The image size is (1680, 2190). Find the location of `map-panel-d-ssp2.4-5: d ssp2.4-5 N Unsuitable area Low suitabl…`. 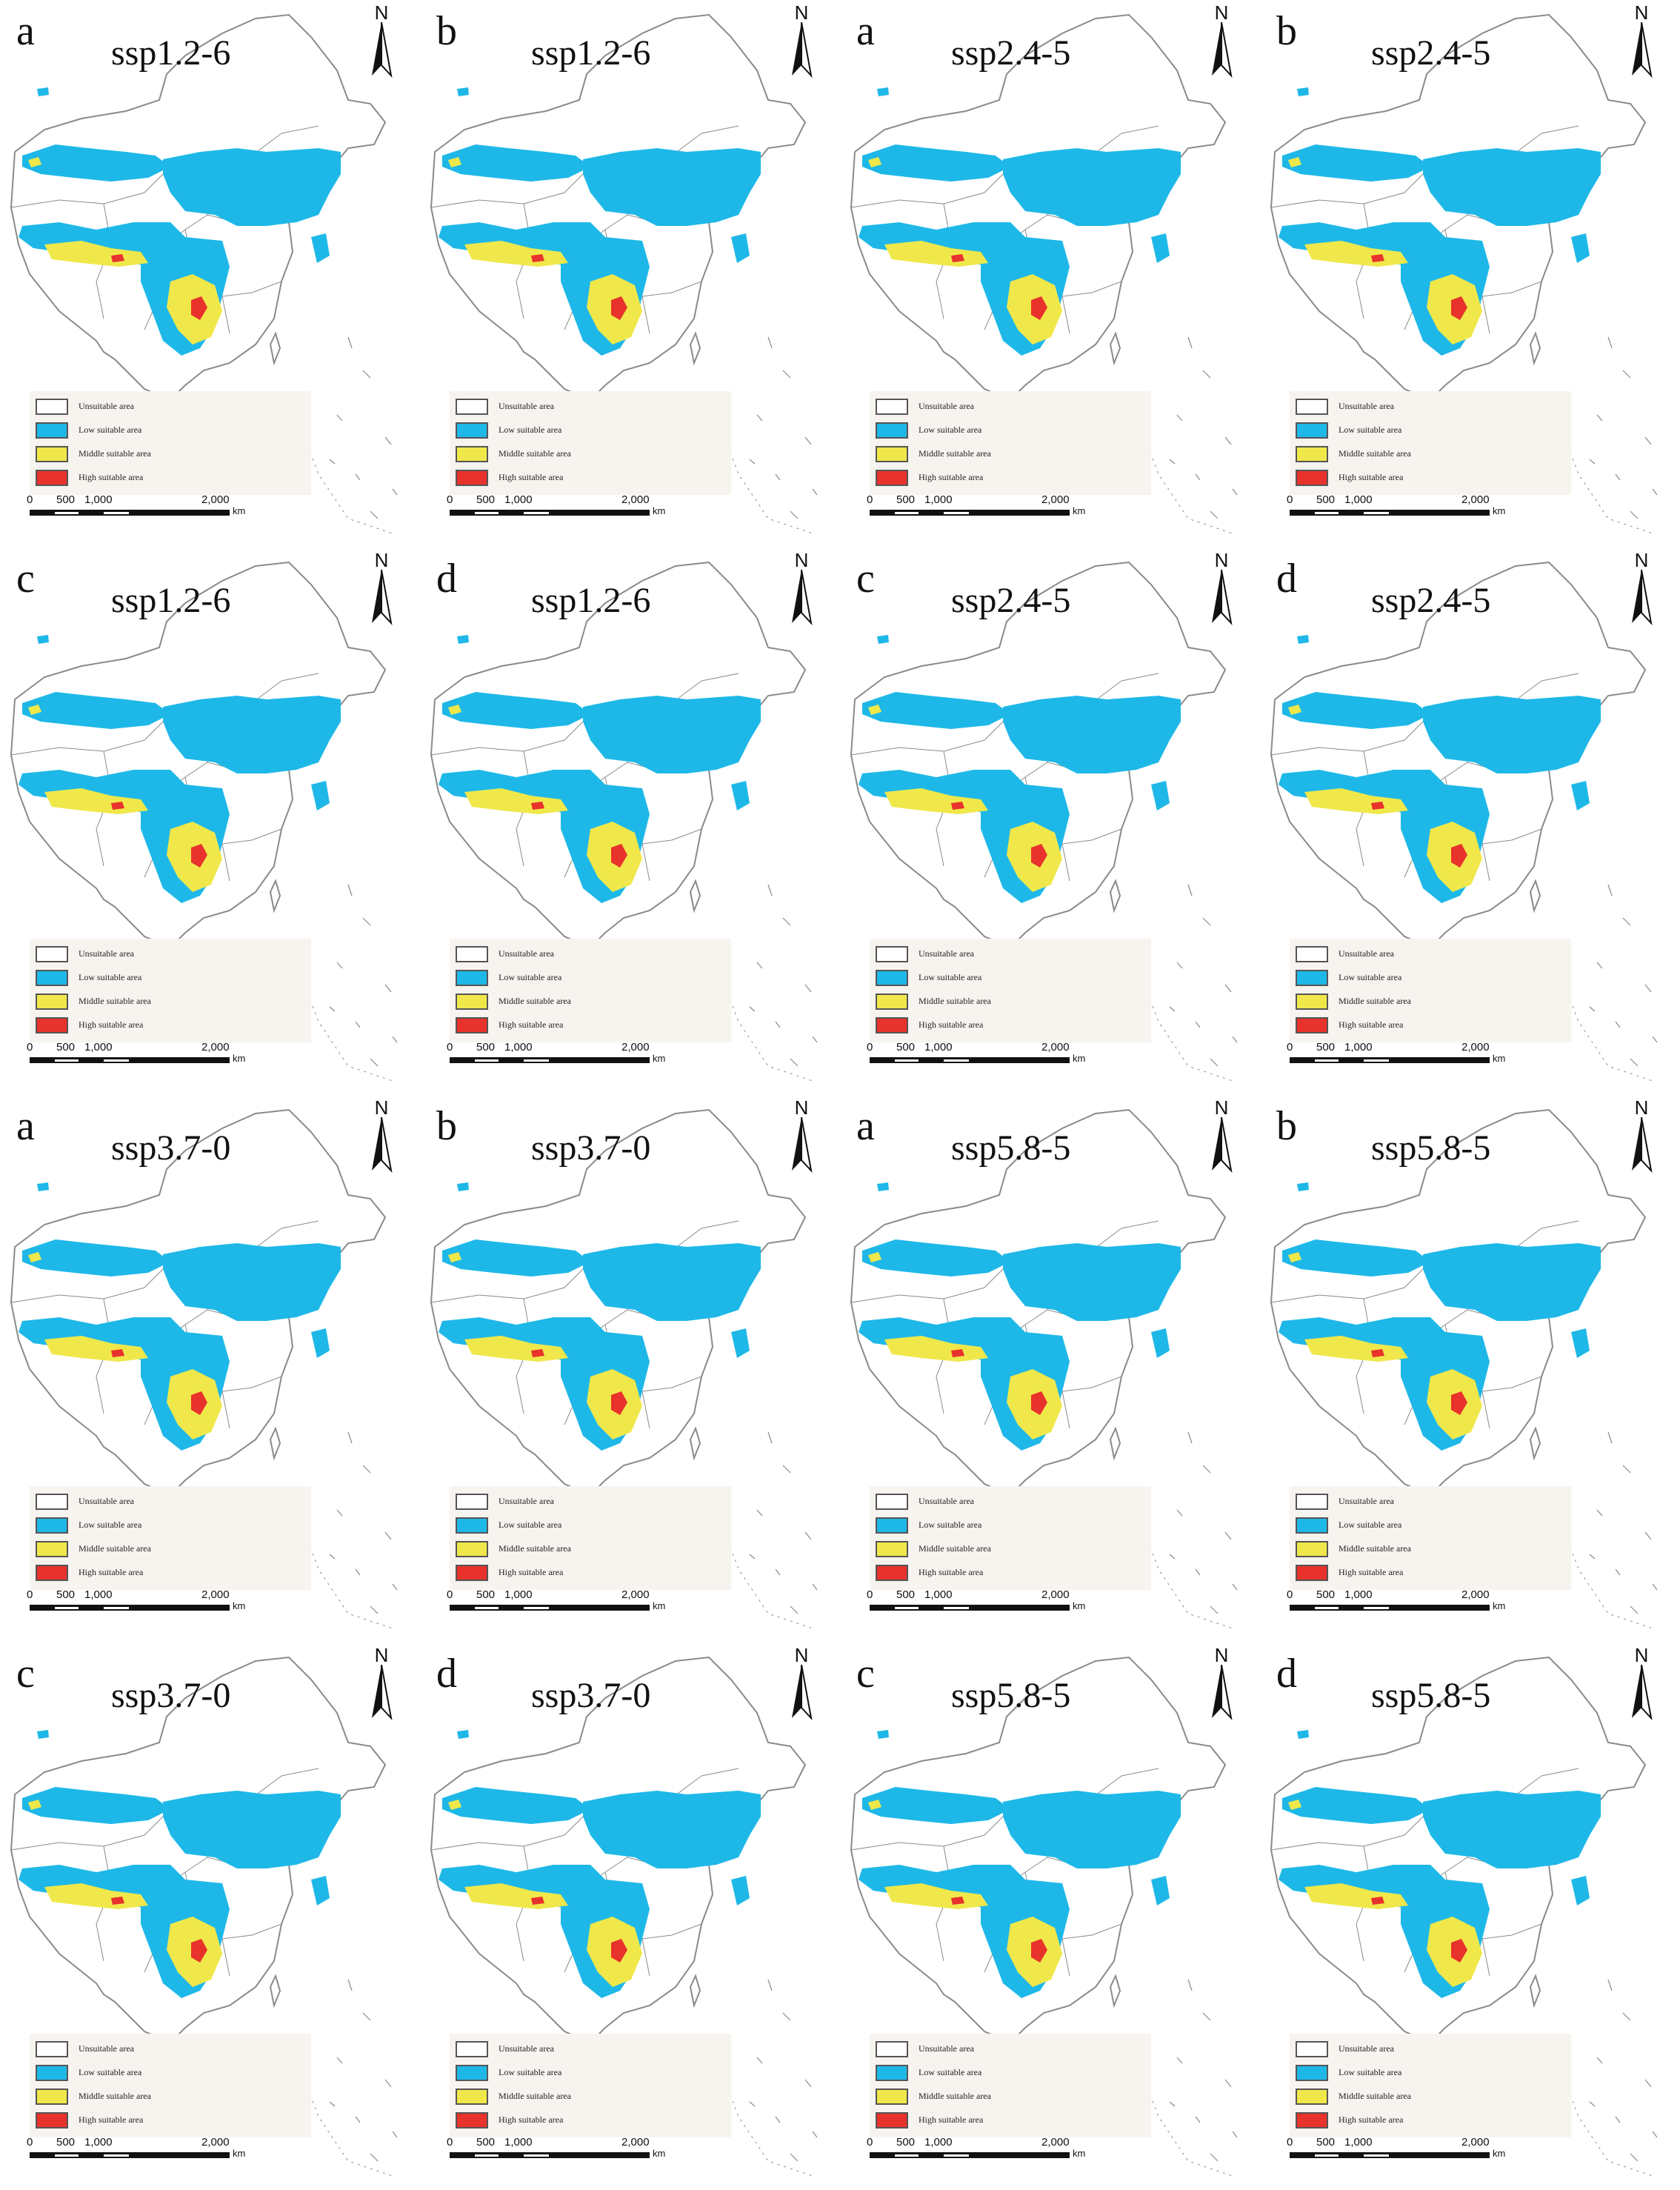

map-panel-d-ssp2.4-5: d ssp2.4-5 N Unsuitable area Low suitabl… is located at coordinates (1470, 822).